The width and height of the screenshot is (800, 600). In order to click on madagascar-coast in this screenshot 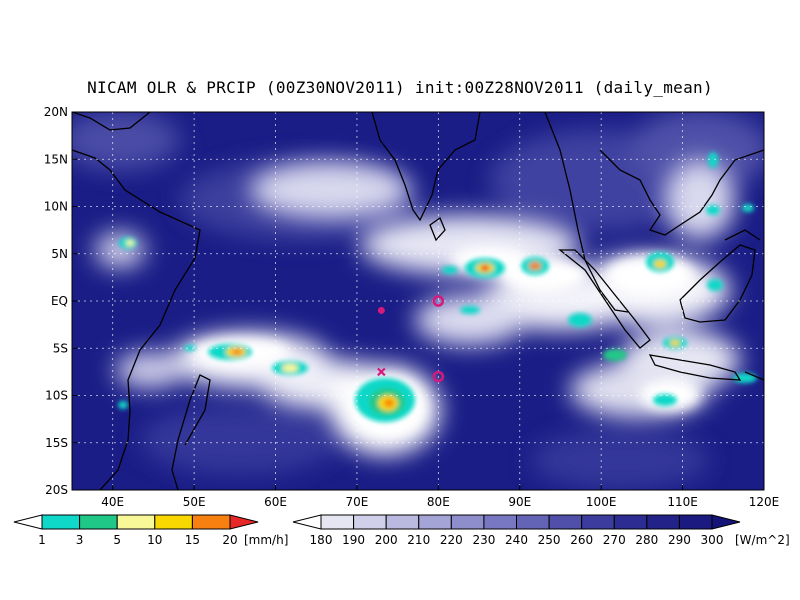, I will do `click(191, 432)`.